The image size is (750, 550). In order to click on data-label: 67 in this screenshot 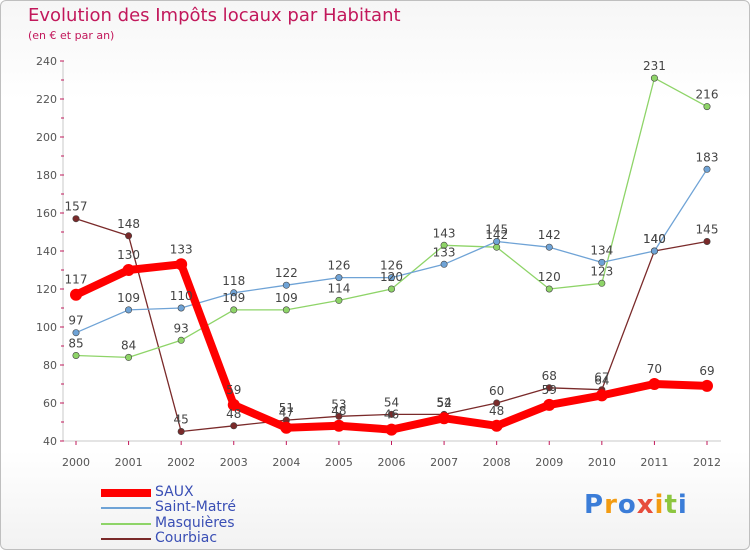, I will do `click(601, 378)`.